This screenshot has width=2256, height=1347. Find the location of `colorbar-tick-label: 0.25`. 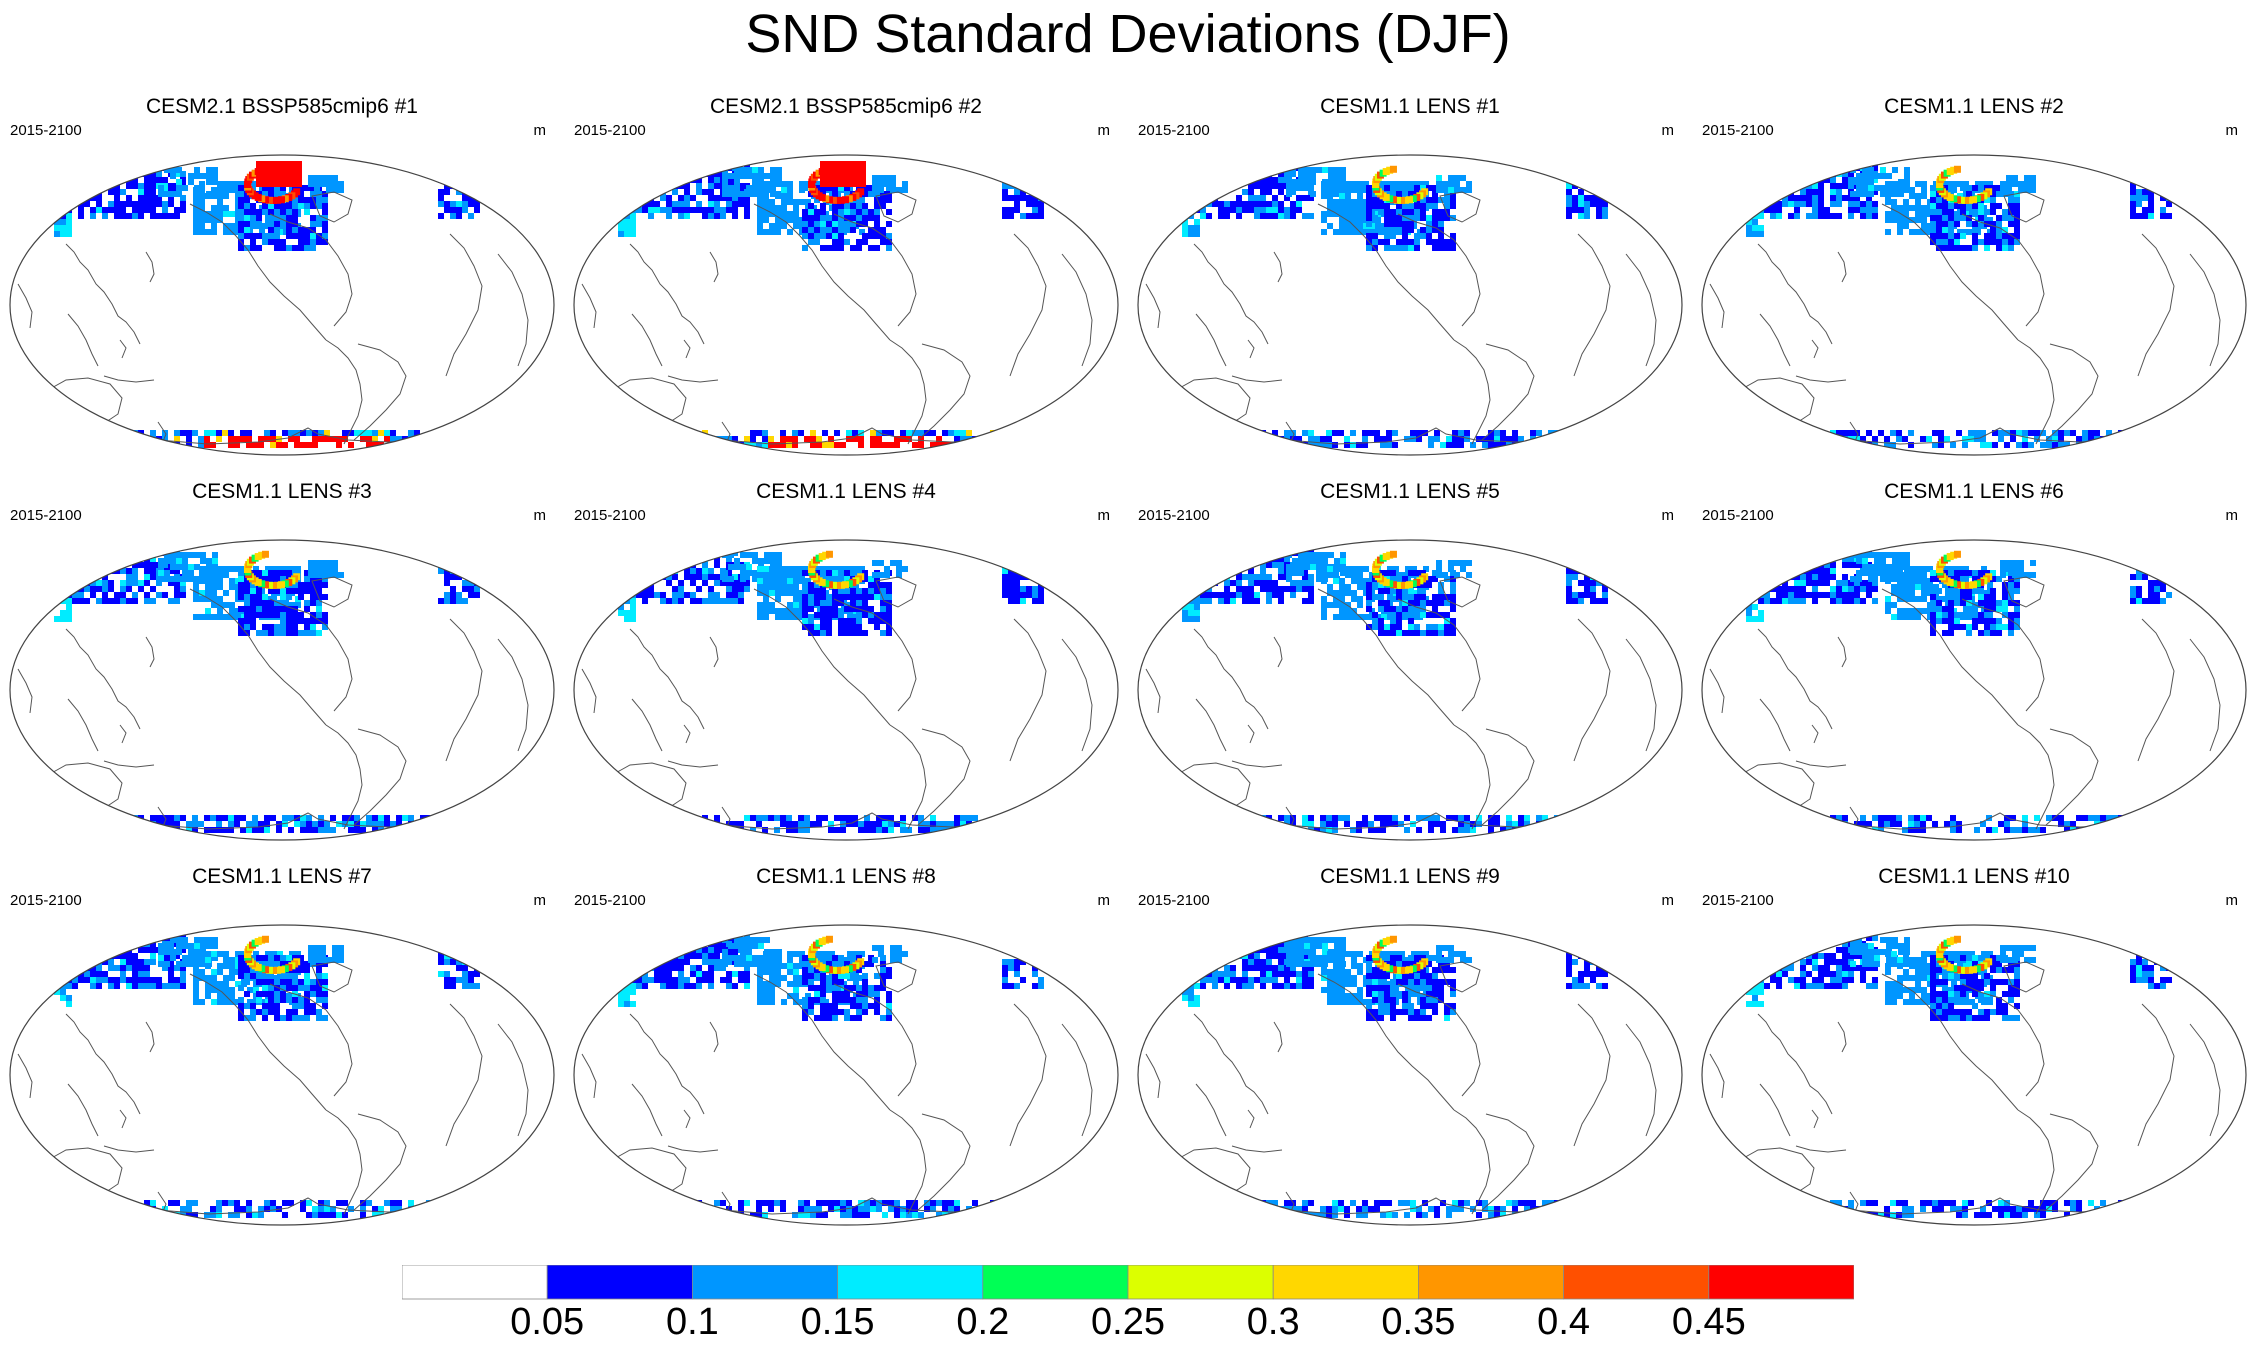

colorbar-tick-label: 0.25 is located at coordinates (1128, 1322).